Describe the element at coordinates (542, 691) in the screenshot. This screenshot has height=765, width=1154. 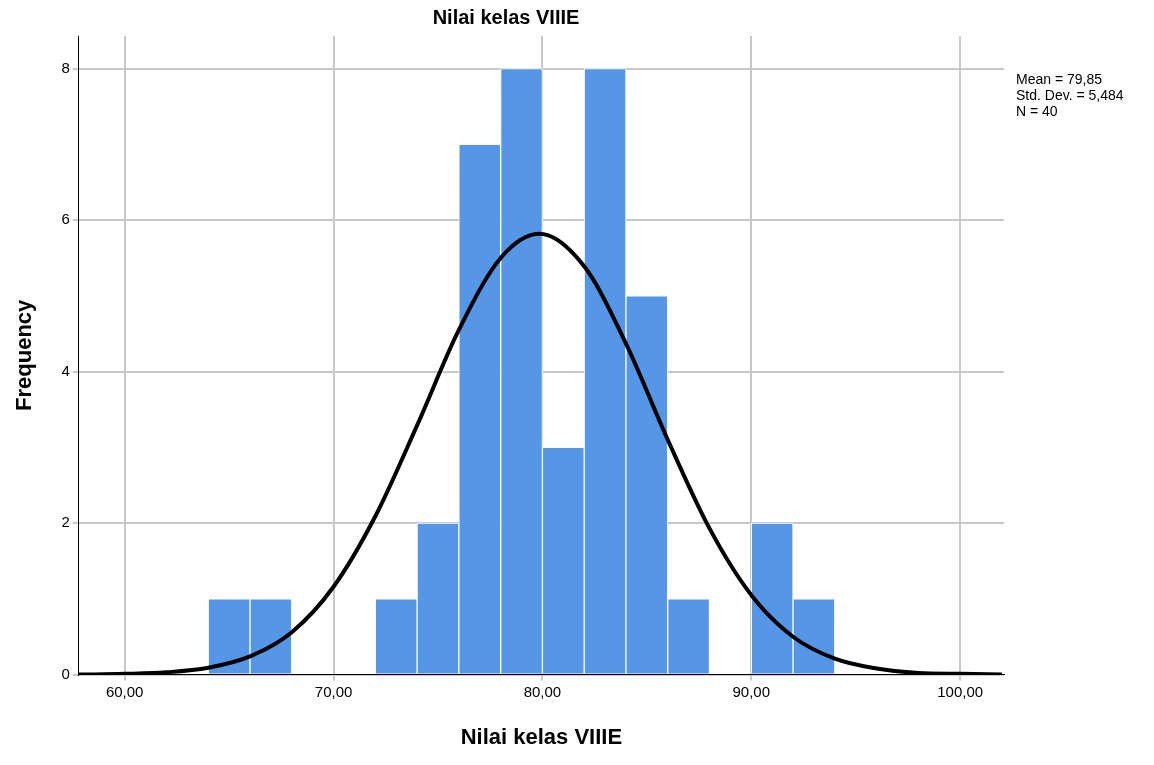
I see `x-tick-label: 80,00` at that location.